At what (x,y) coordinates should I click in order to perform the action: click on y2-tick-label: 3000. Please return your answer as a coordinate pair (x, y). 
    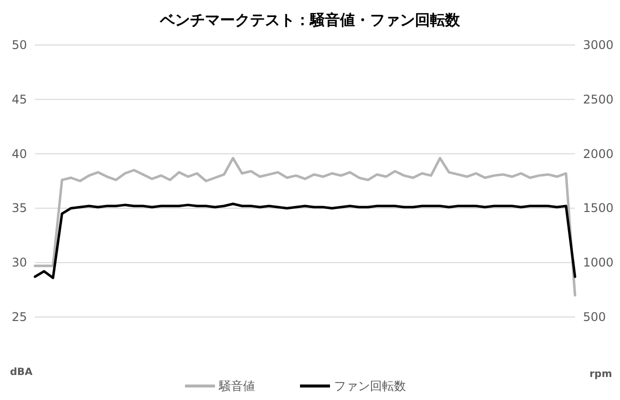
    Looking at the image, I should click on (598, 45).